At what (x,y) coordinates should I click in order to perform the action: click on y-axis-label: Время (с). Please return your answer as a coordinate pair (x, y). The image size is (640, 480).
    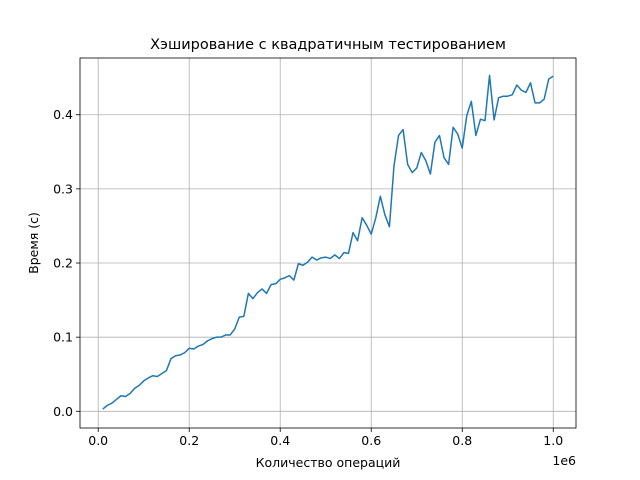
    Looking at the image, I should click on (33, 243).